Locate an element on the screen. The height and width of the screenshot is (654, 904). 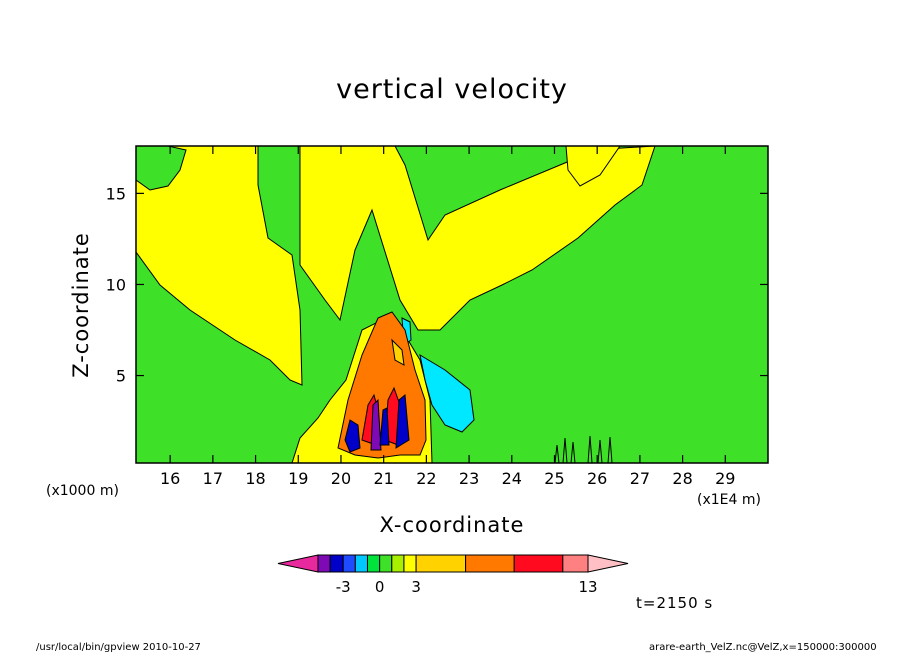
colorbar-underflow is located at coordinates (298, 563).